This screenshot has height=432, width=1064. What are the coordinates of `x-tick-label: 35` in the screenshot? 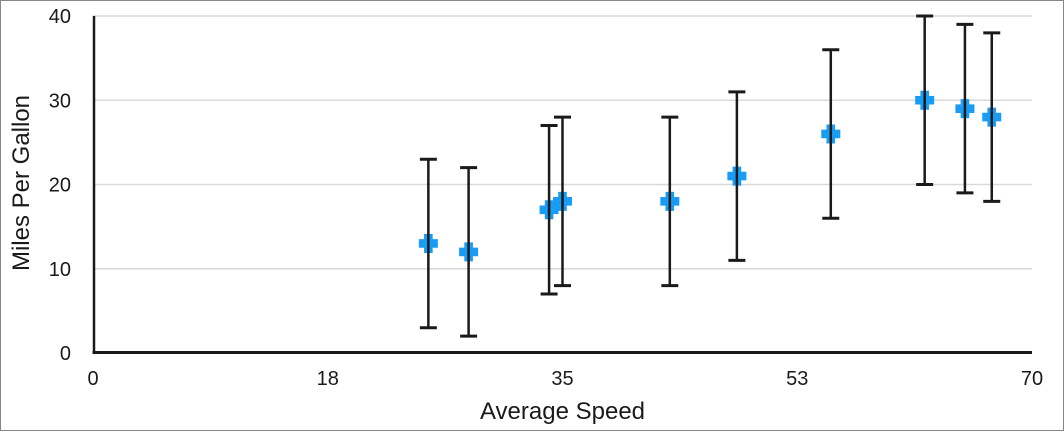 It's located at (562, 379).